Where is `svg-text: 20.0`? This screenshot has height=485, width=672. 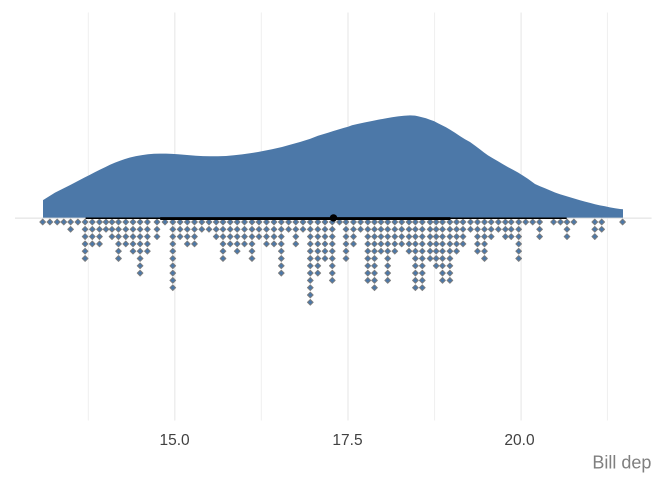 svg-text: 20.0 is located at coordinates (519, 440).